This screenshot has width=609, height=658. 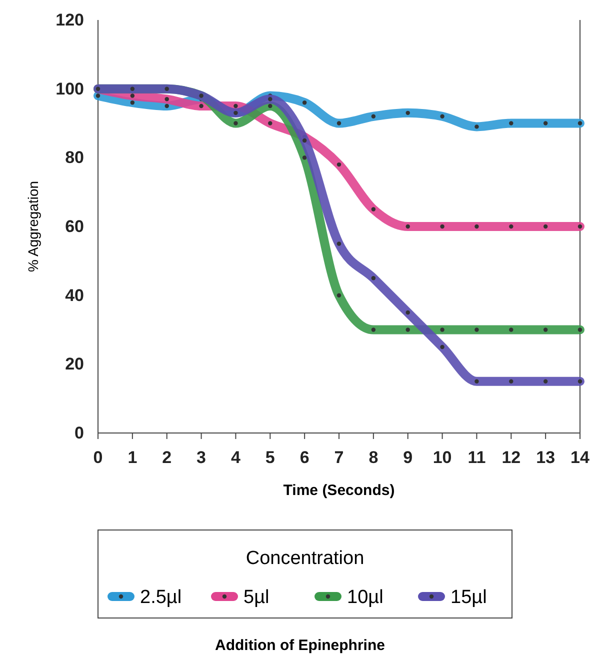 What do you see at coordinates (339, 458) in the screenshot?
I see `x-tick-label: 7` at bounding box center [339, 458].